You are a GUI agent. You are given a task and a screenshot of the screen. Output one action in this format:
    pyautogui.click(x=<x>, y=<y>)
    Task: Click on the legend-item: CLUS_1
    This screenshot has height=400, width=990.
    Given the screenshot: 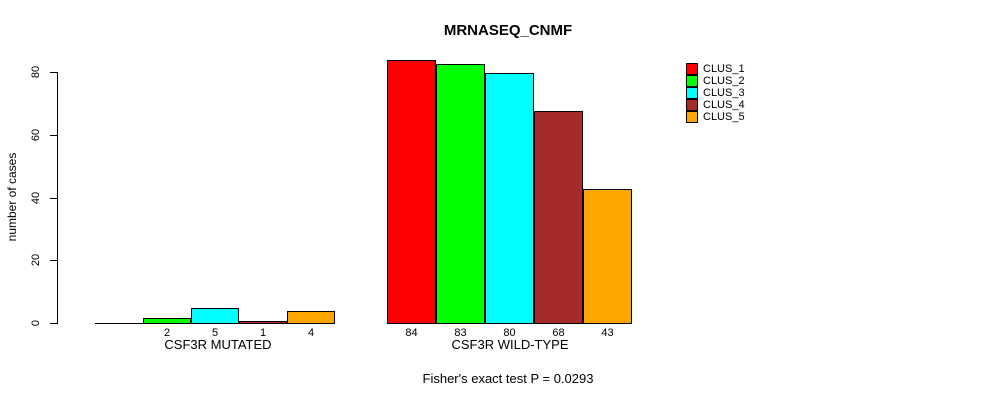 What is the action you would take?
    pyautogui.click(x=715, y=69)
    